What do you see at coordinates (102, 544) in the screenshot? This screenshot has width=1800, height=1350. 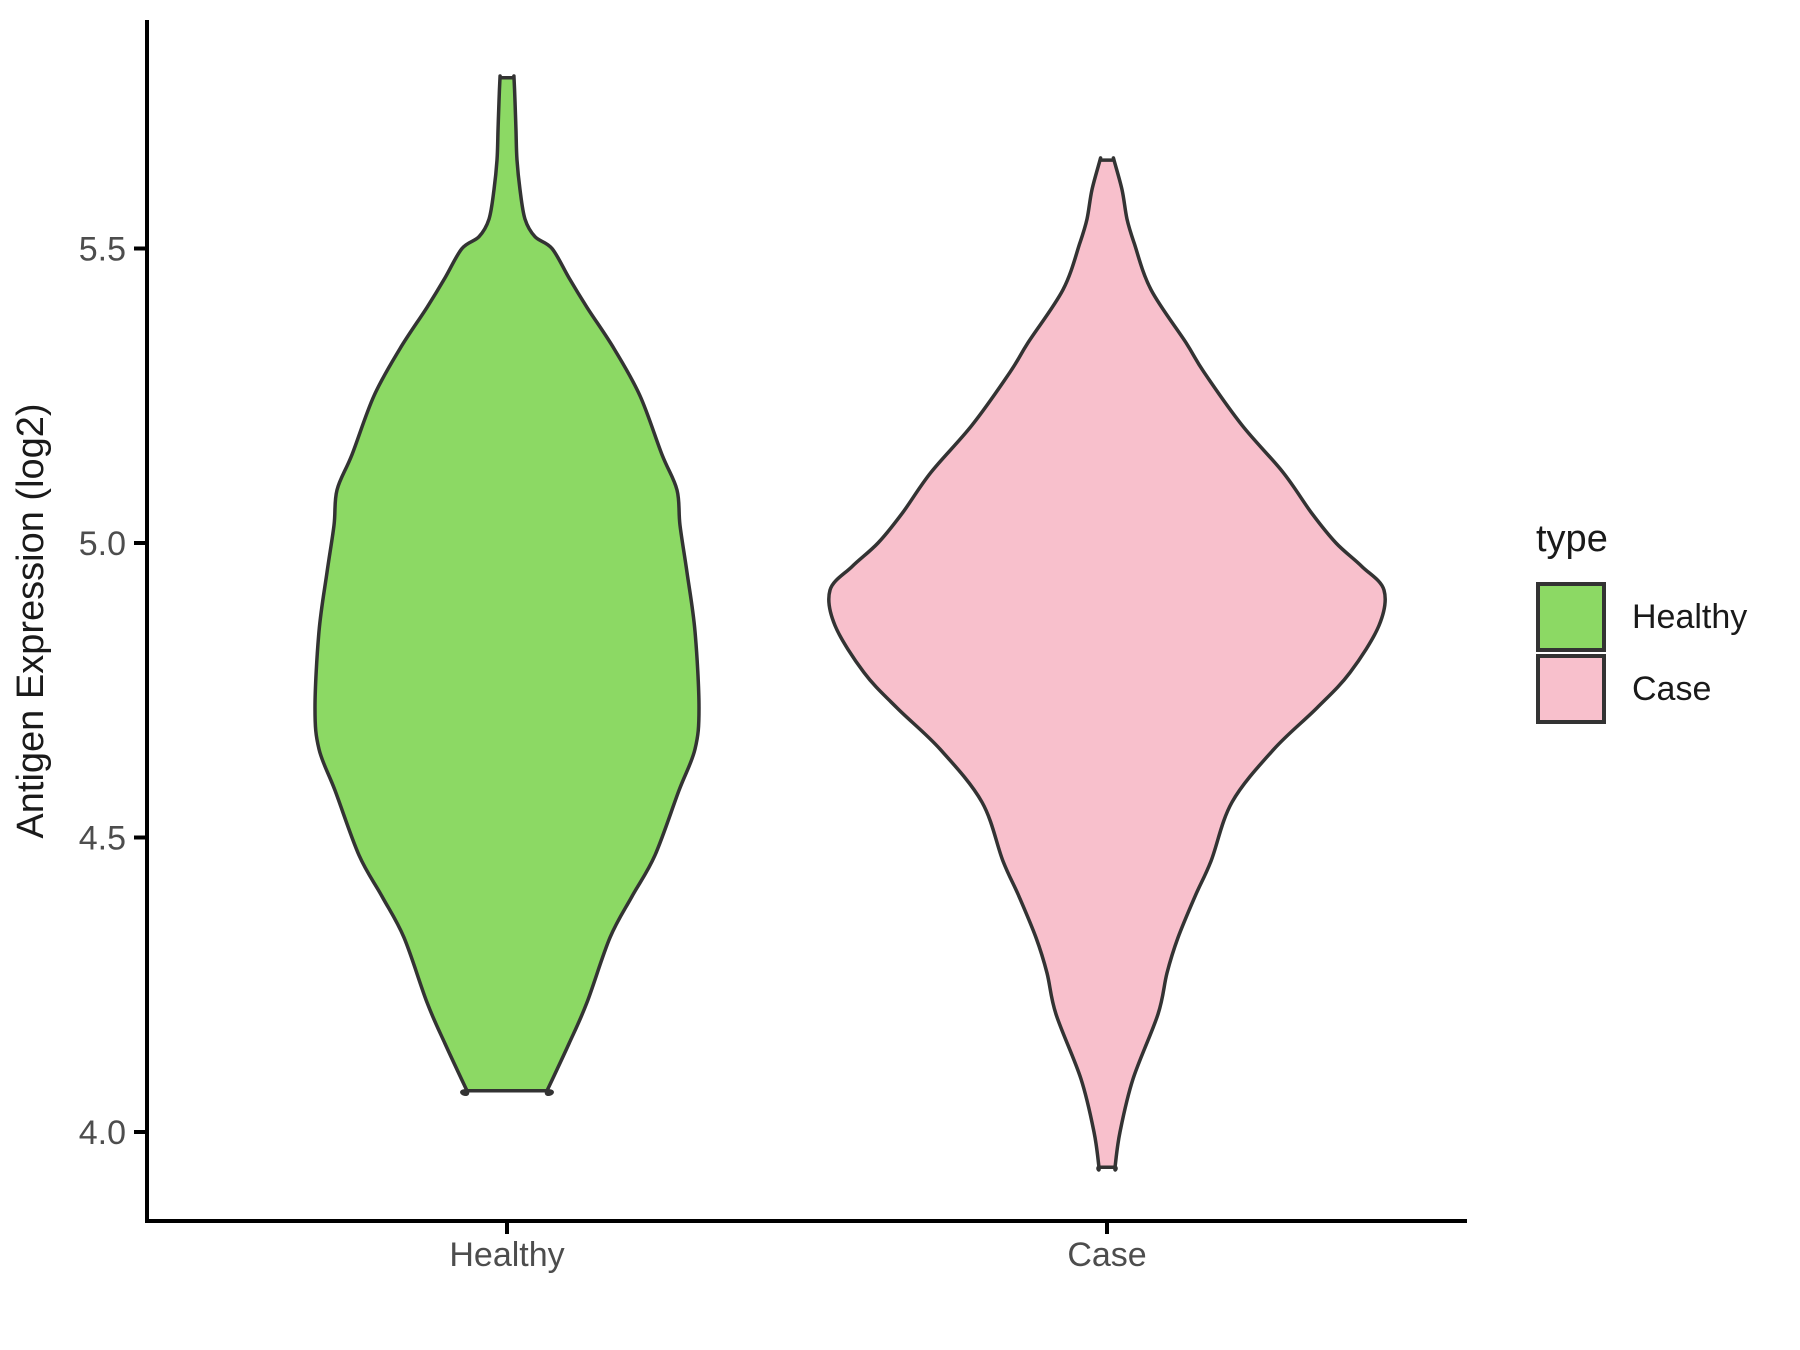 I see `y-tick-label: 5.0` at bounding box center [102, 544].